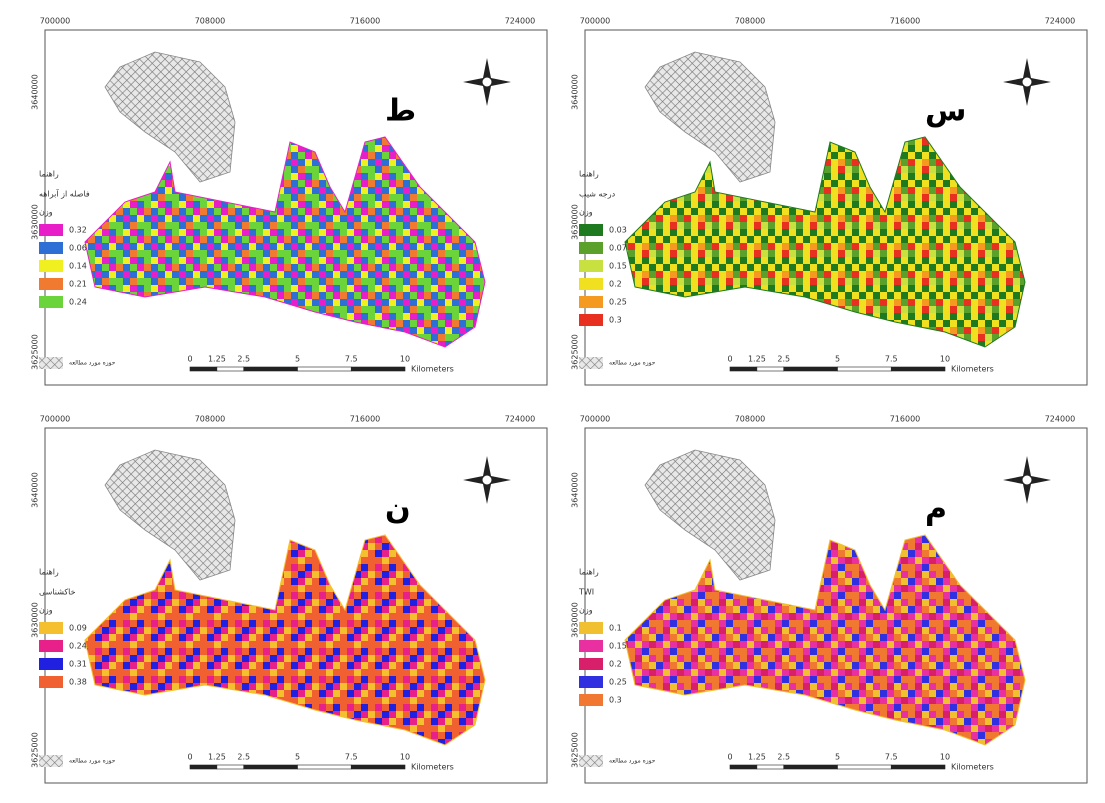 The height and width of the screenshot is (803, 1105). Describe the element at coordinates (170, 515) in the screenshot. I see `study-area-hatch` at that location.